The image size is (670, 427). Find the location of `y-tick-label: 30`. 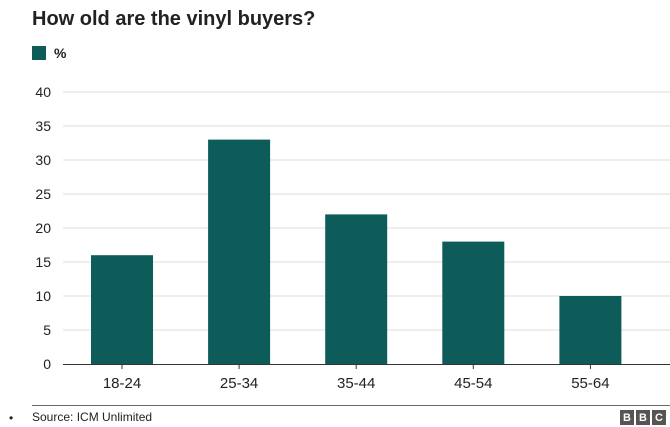

y-tick-label: 30 is located at coordinates (43, 160).